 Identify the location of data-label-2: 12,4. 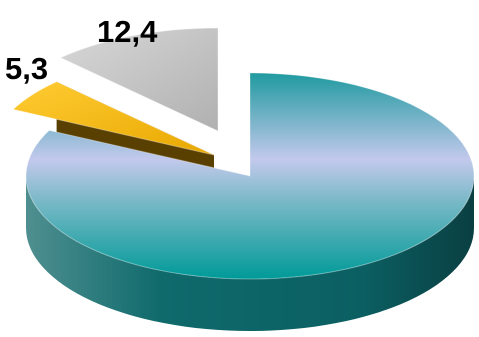
(127, 31).